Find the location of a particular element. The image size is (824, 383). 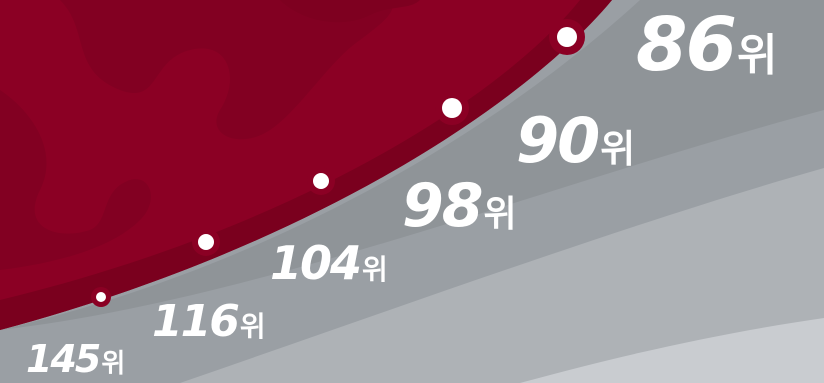

rank-label: 98위 is located at coordinates (459, 206).